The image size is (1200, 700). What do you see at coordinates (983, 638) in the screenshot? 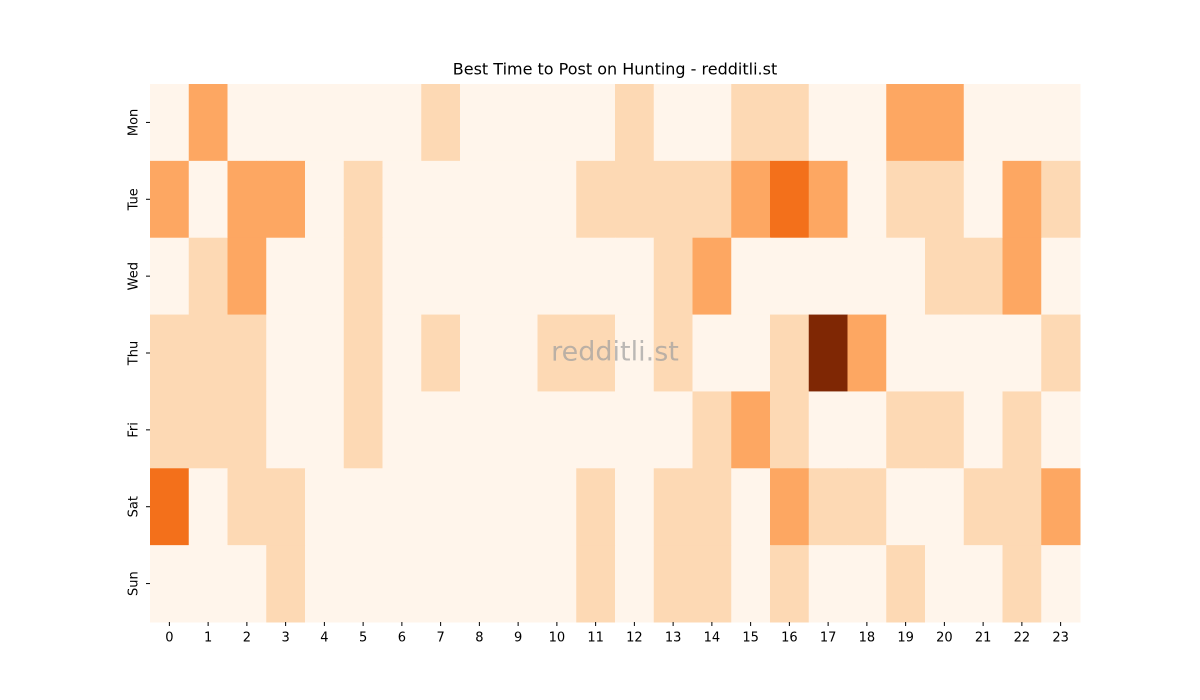
I see `x-tick-label: 21` at bounding box center [983, 638].